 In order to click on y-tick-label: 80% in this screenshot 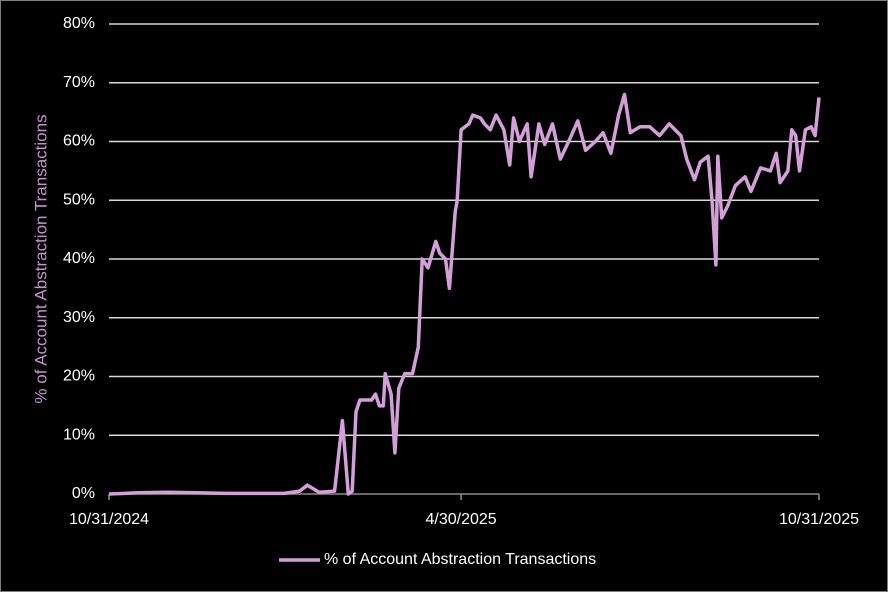, I will do `click(79, 23)`.